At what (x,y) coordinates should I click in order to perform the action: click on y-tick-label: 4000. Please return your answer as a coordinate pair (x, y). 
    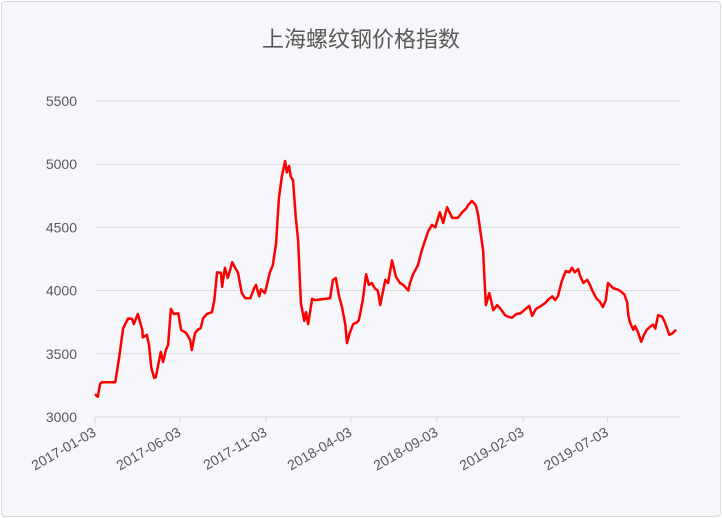
    Looking at the image, I should click on (61, 291).